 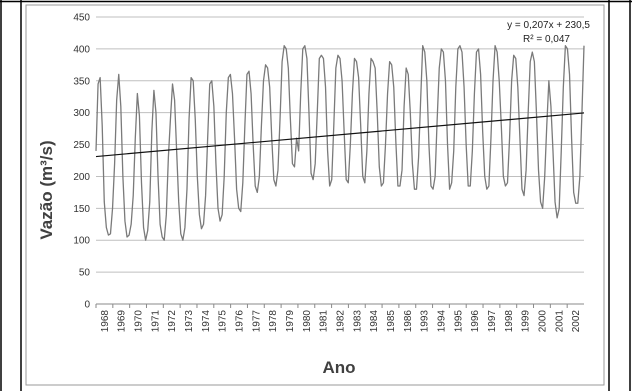 I want to click on x-tick-label: 1969, so click(x=122, y=321).